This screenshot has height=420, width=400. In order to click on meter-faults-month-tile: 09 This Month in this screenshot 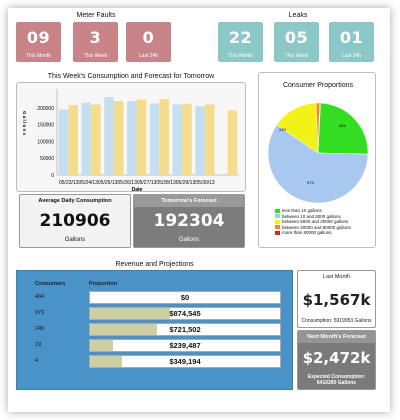, I will do `click(38, 42)`.